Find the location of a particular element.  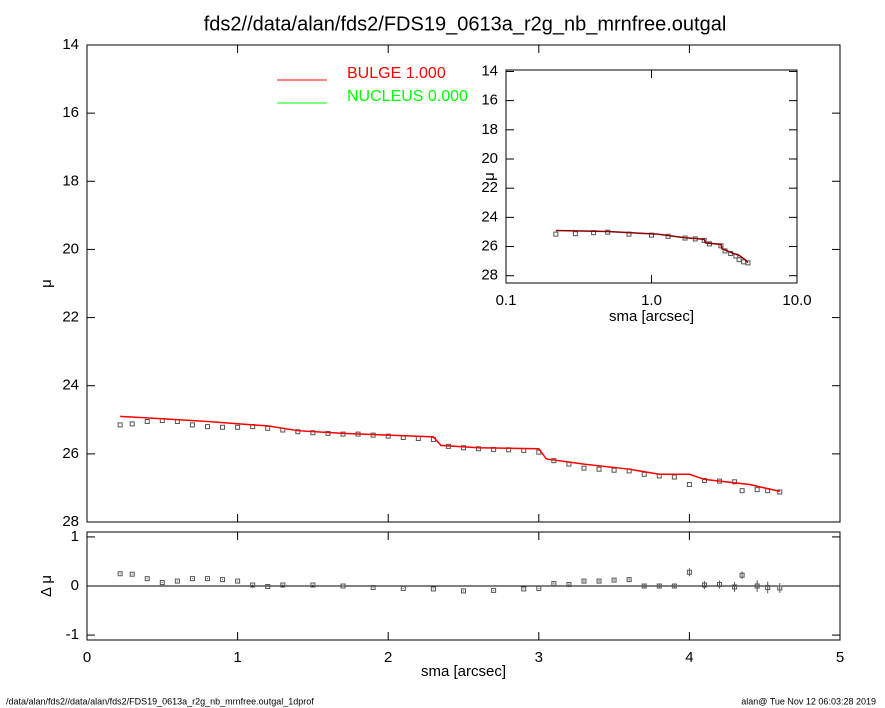

legend-label: BULGE 1.000 is located at coordinates (396, 73).